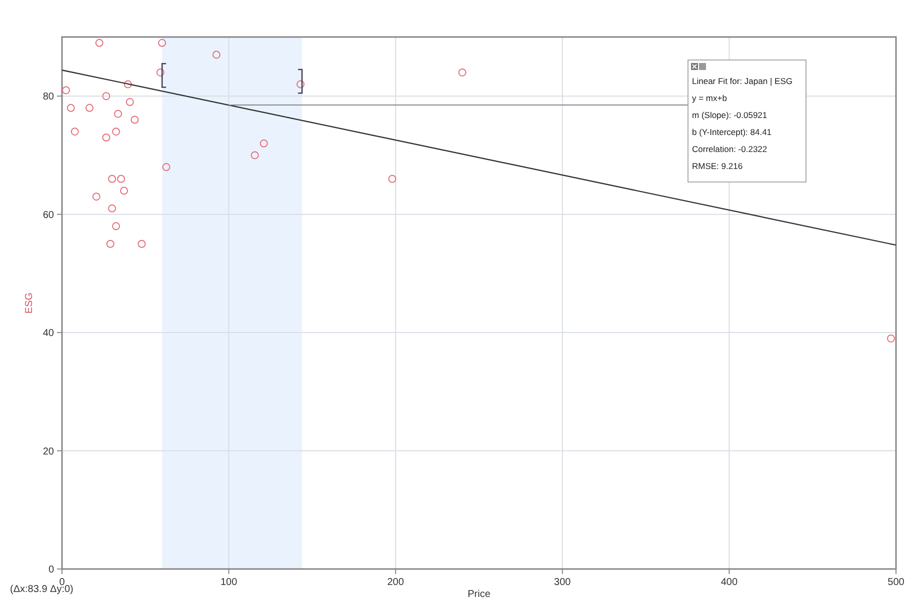 The image size is (920, 606). I want to click on x-tick-label: 100, so click(229, 582).